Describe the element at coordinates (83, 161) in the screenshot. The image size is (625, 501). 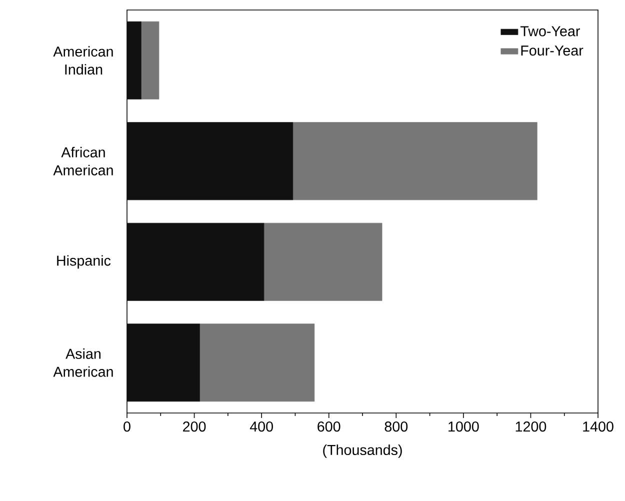
I see `y-tick-label: African American` at that location.